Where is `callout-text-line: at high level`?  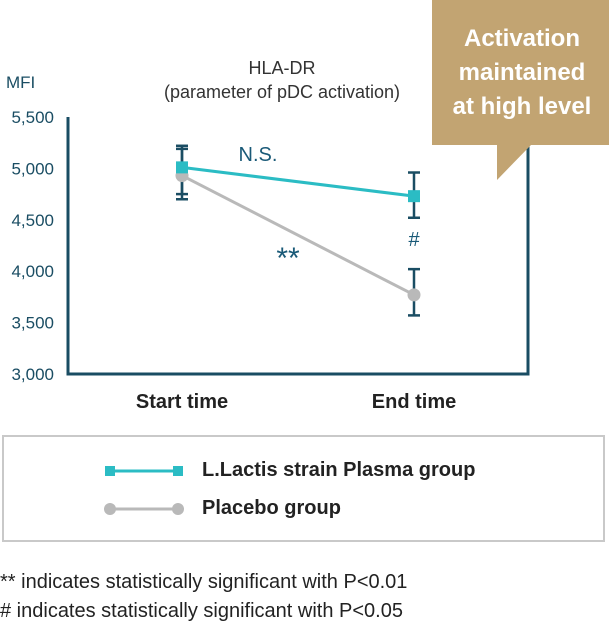 callout-text-line: at high level is located at coordinates (522, 106).